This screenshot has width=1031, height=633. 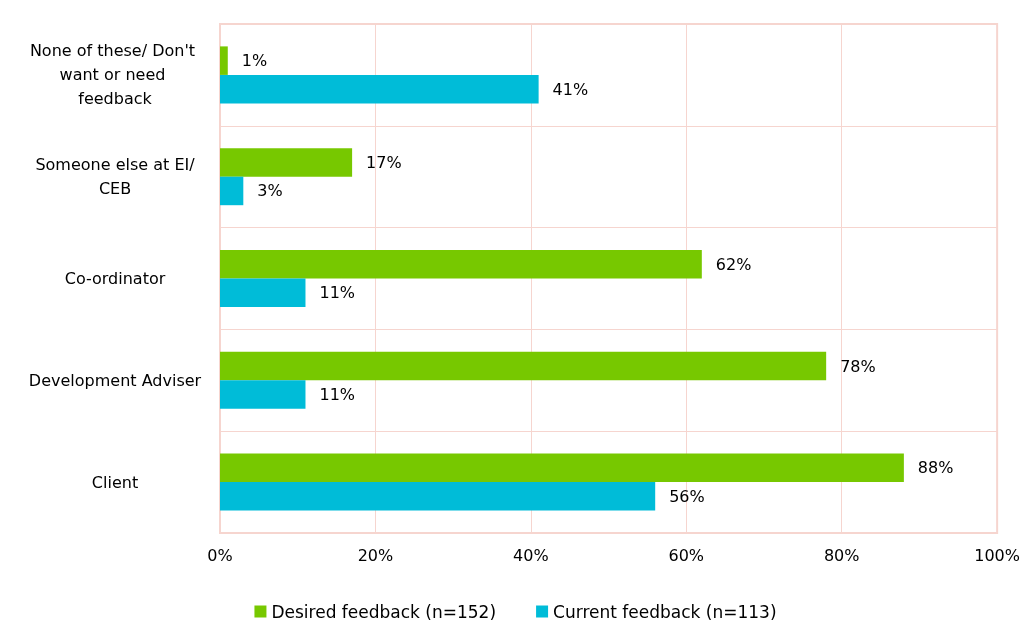 I want to click on x-tick-label: 0%, so click(x=220, y=555).